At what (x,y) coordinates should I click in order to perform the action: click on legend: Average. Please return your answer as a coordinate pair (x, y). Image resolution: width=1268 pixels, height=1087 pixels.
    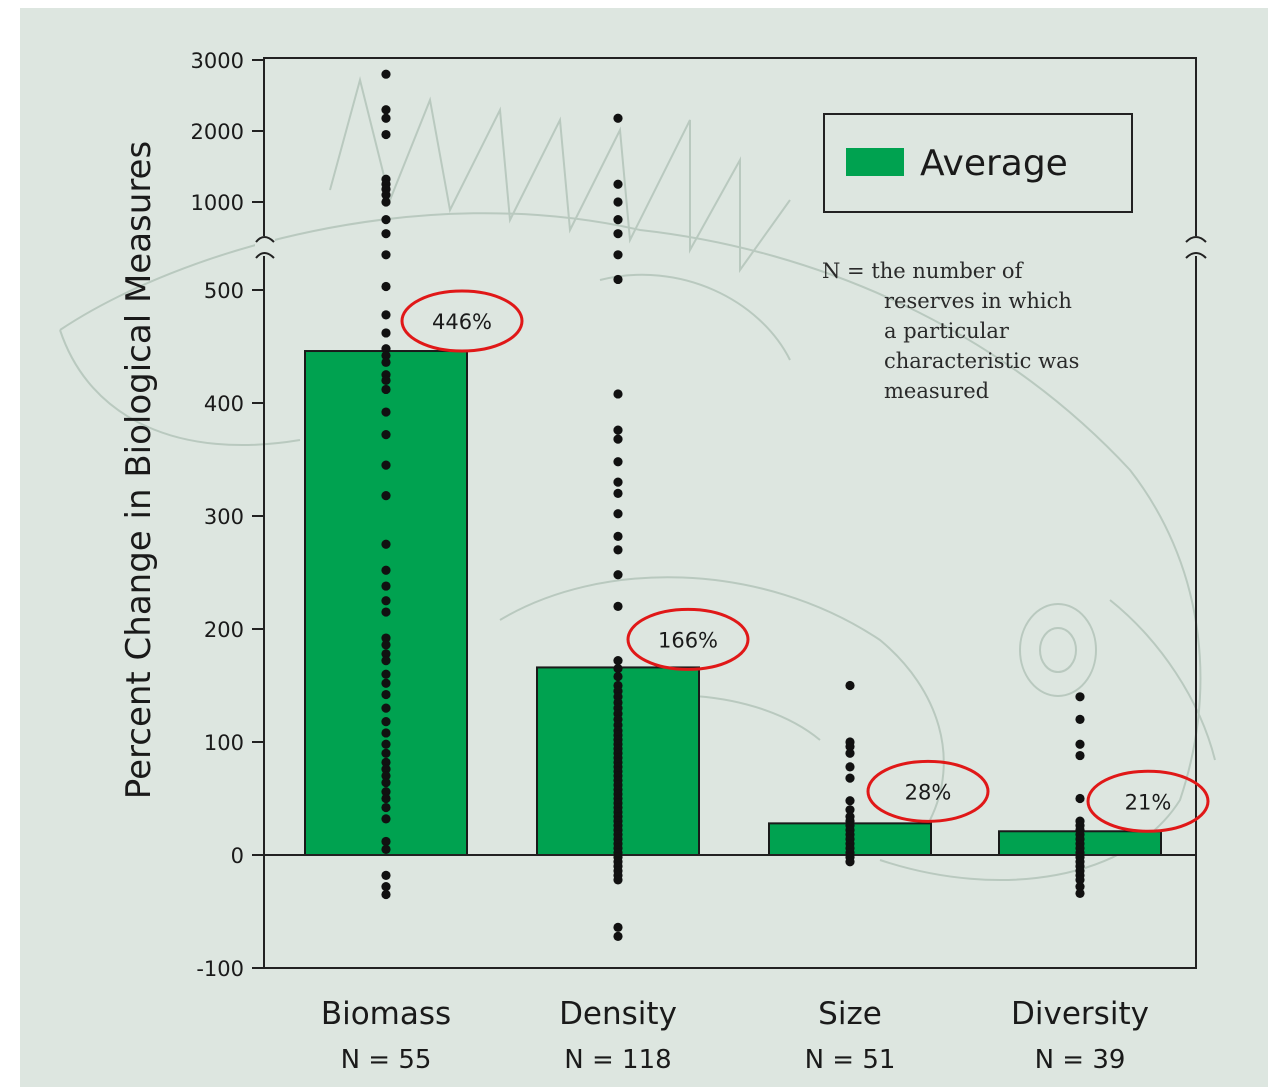
    Looking at the image, I should click on (978, 163).